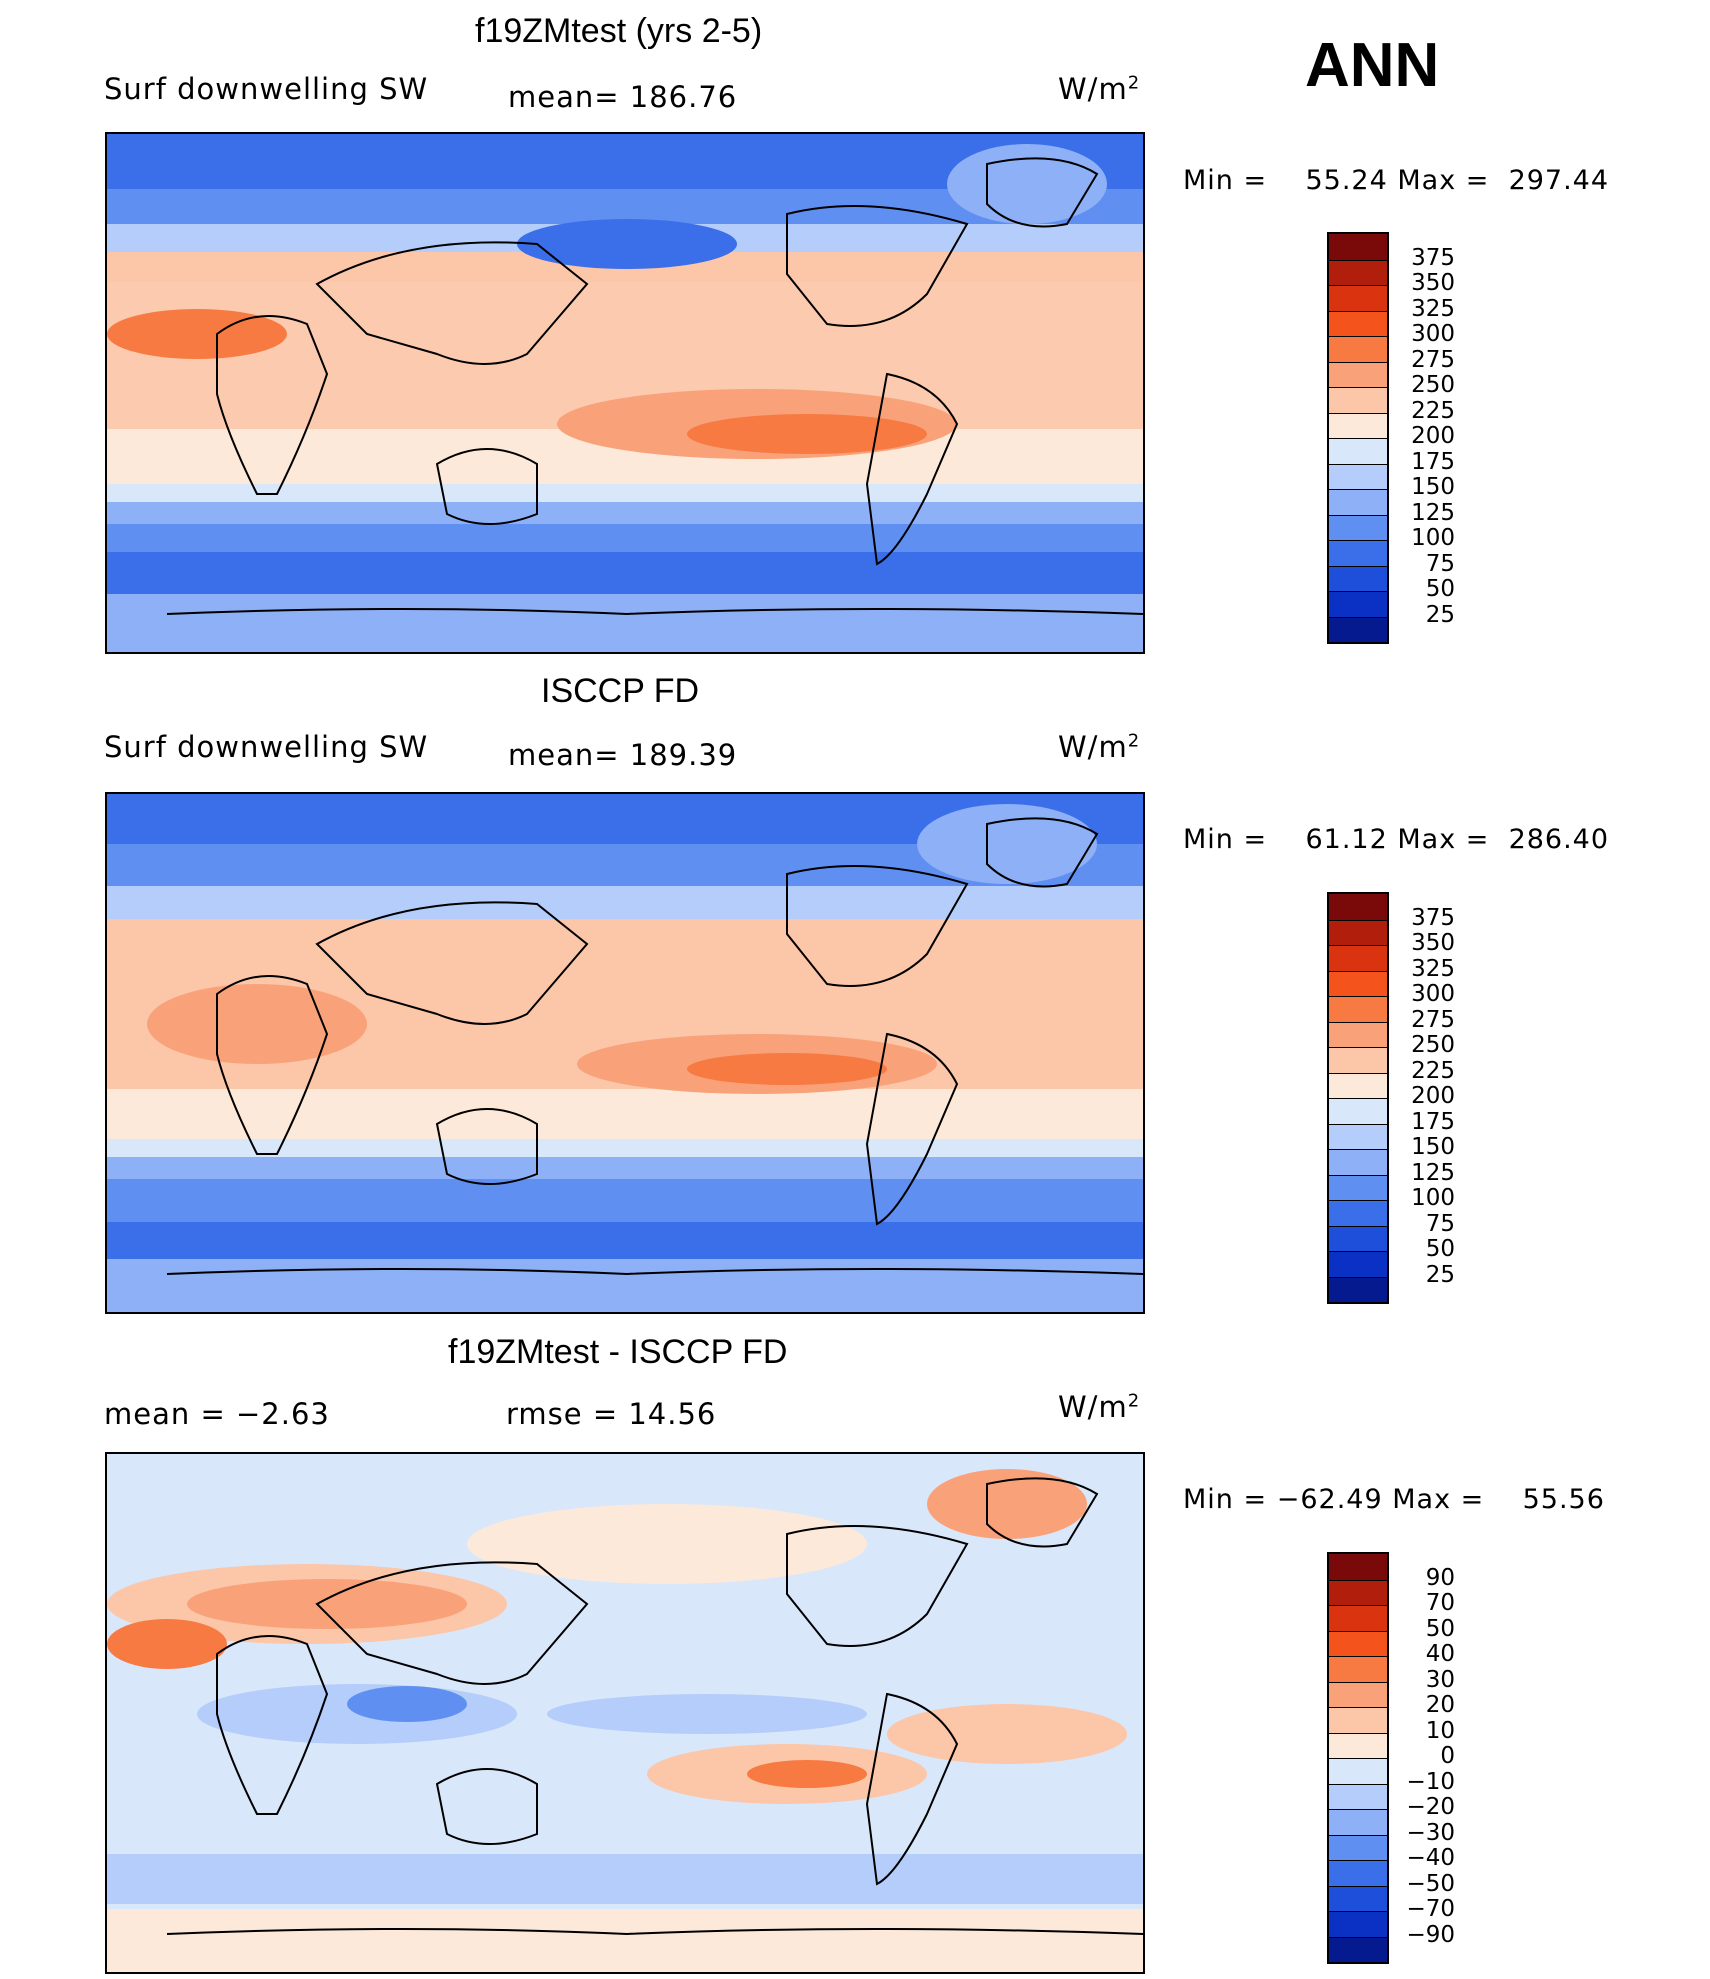  I want to click on panel3-mean-label: mean = −2.63, so click(217, 1414).